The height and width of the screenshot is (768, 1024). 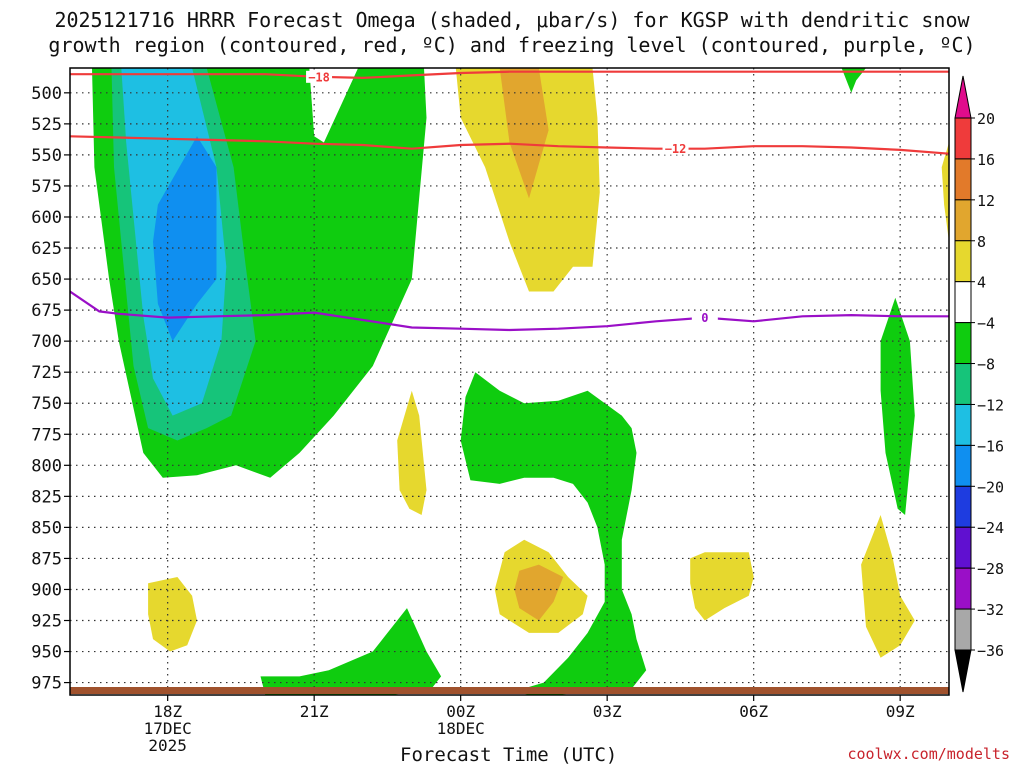 What do you see at coordinates (46, 94) in the screenshot?
I see `y-tick-label-500: 500` at bounding box center [46, 94].